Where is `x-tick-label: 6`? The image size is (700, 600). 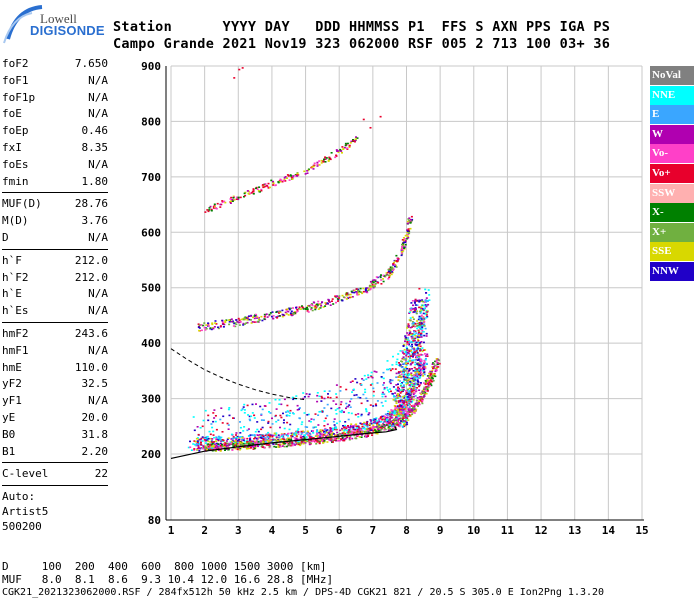
x-tick-label: 6 is located at coordinates (339, 530).